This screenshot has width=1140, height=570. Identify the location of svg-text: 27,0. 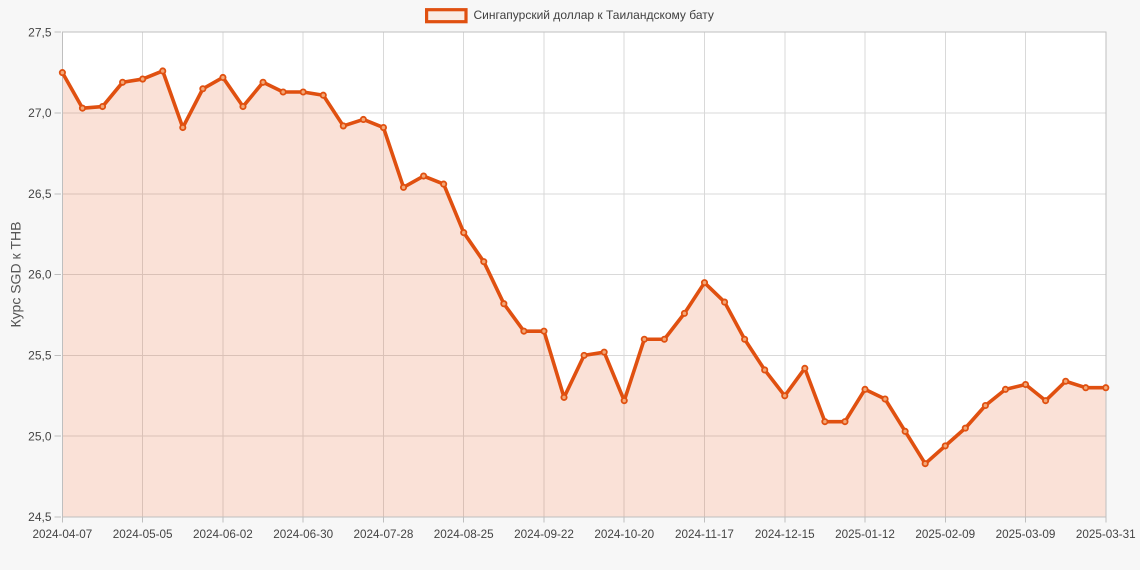
(40, 113).